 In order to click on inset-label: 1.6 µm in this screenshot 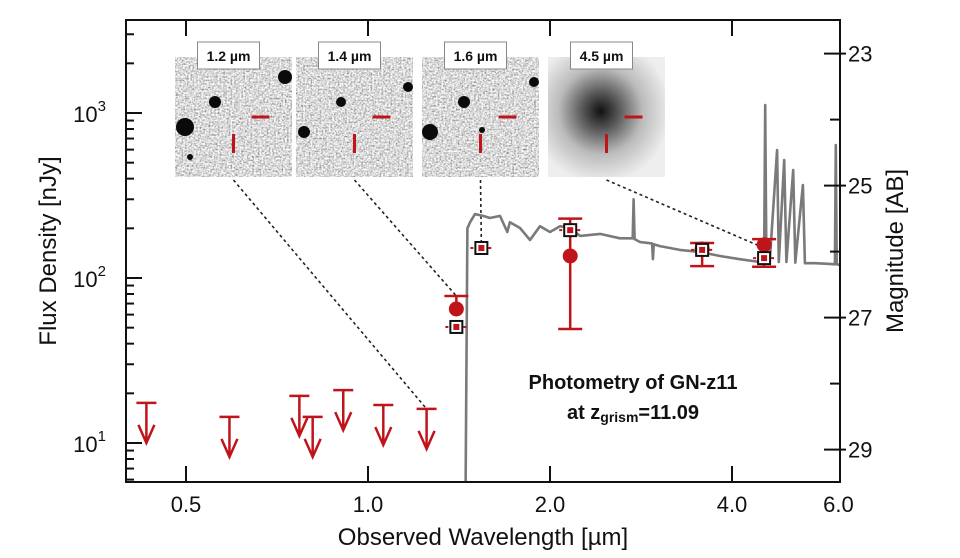, I will do `click(476, 56)`.